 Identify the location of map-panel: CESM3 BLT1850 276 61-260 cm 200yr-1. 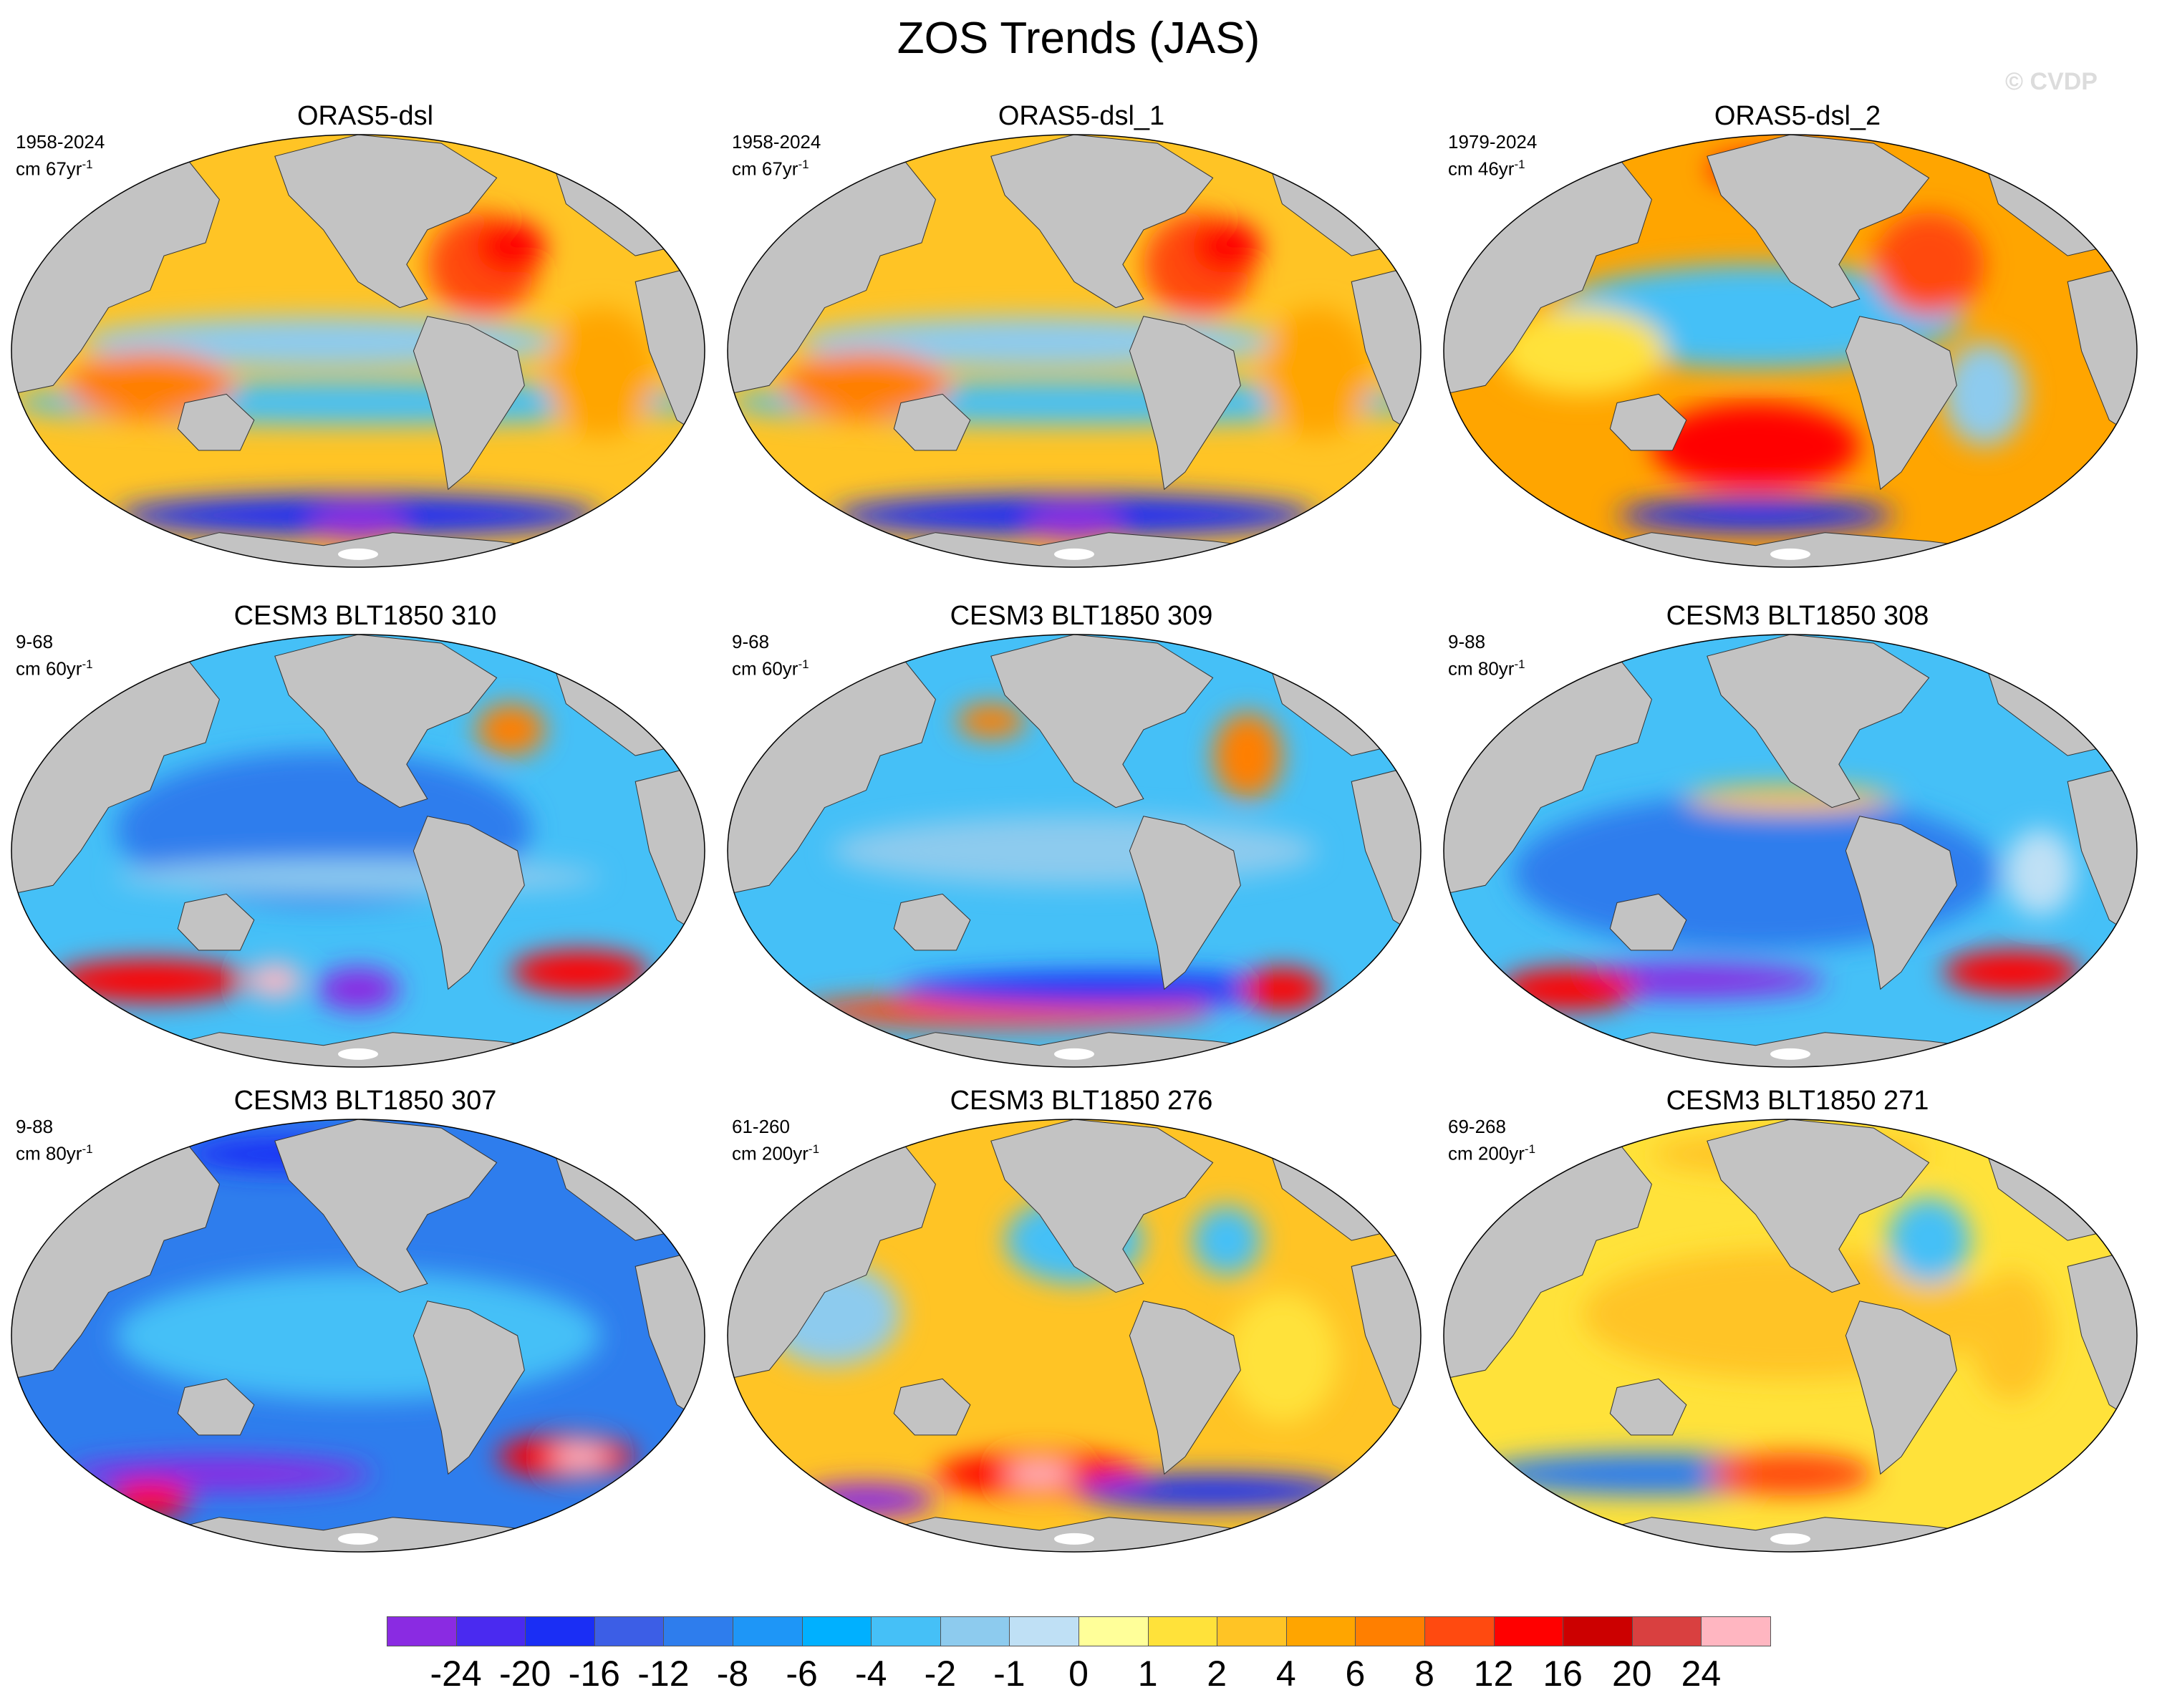
(1081, 1323).